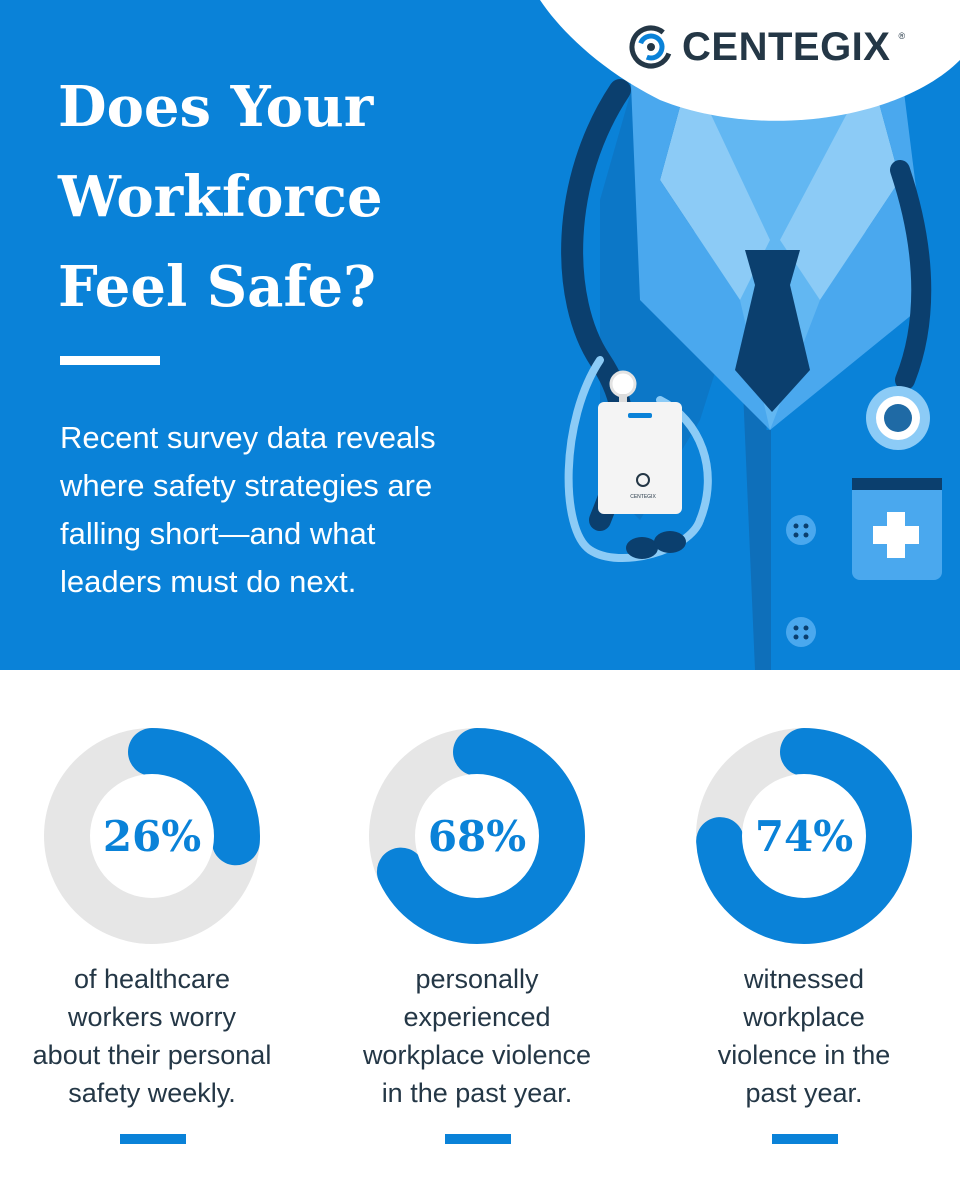 Image resolution: width=960 pixels, height=1200 pixels. I want to click on badge-brand-text: CENTEGIX, so click(643, 497).